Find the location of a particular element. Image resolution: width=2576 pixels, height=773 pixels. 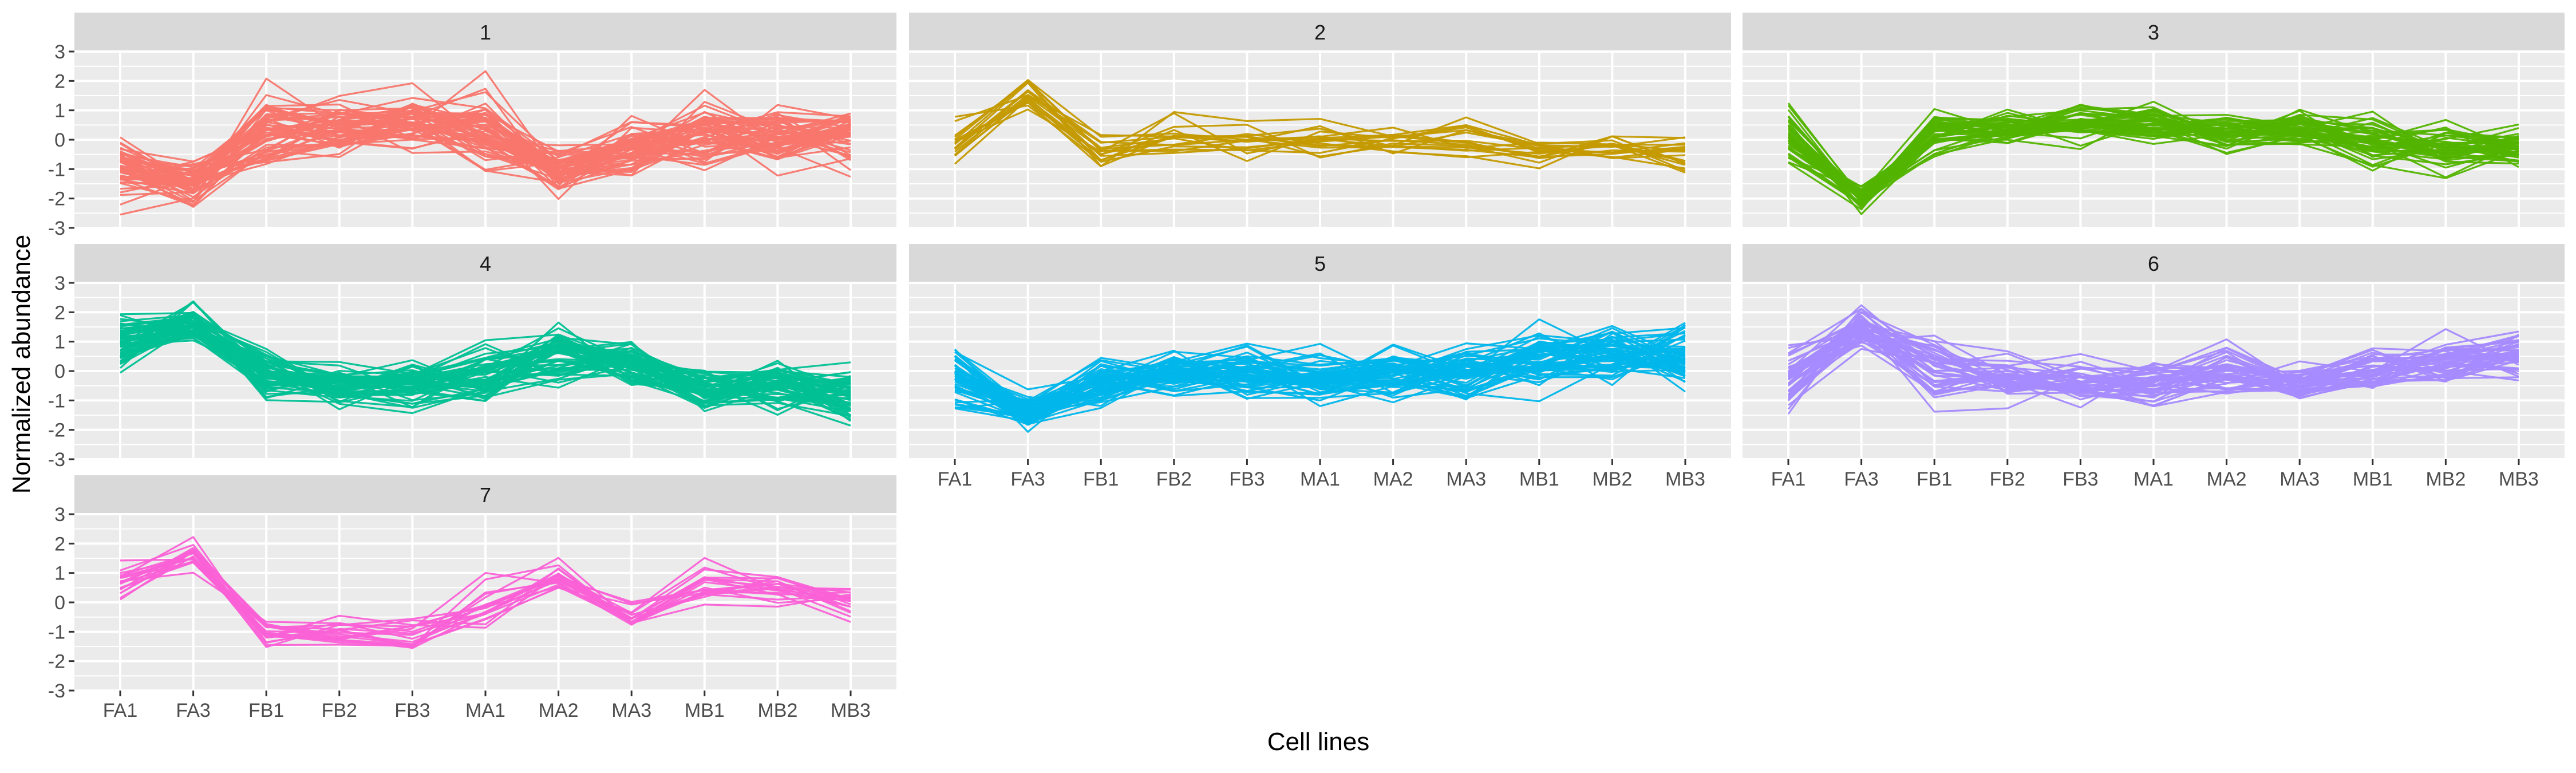

facet-6: 6 FA1 FA3 FB1 FB2 FB3 MA1 MA2 MA3 MB1 MB2 MB3 is located at coordinates (2154, 367).